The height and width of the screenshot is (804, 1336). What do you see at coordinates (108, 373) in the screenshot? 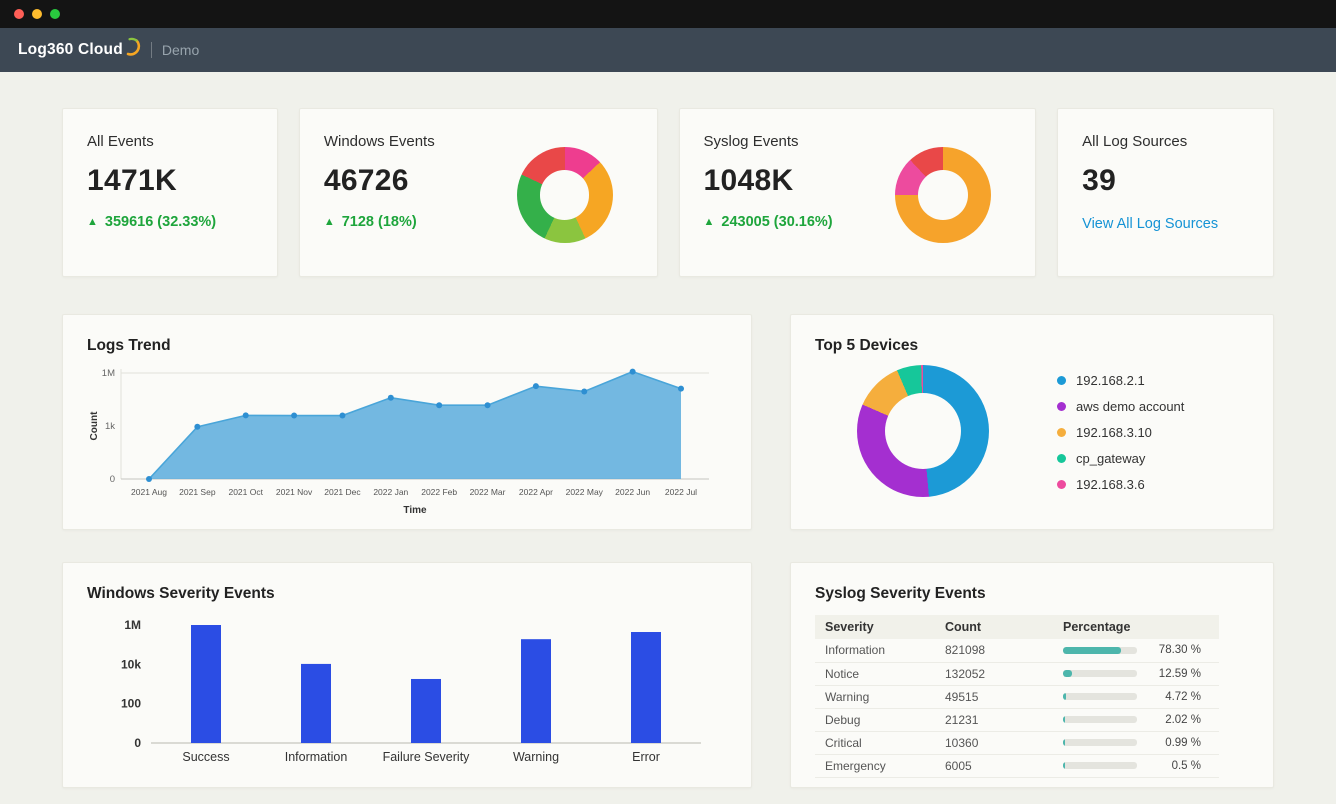
I see `svg-text: 1M` at bounding box center [108, 373].